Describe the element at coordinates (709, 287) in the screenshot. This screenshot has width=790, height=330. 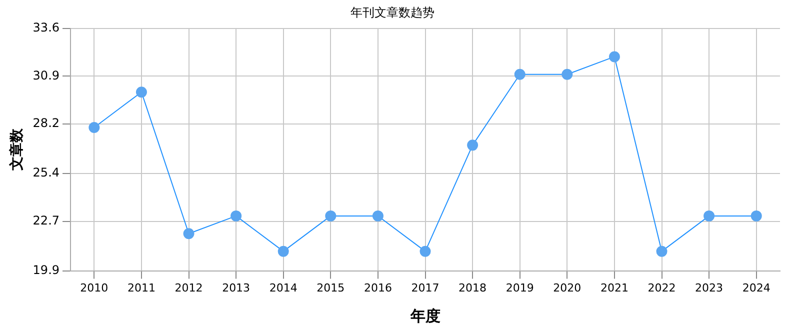
I see `x-tick-label: 2023` at that location.